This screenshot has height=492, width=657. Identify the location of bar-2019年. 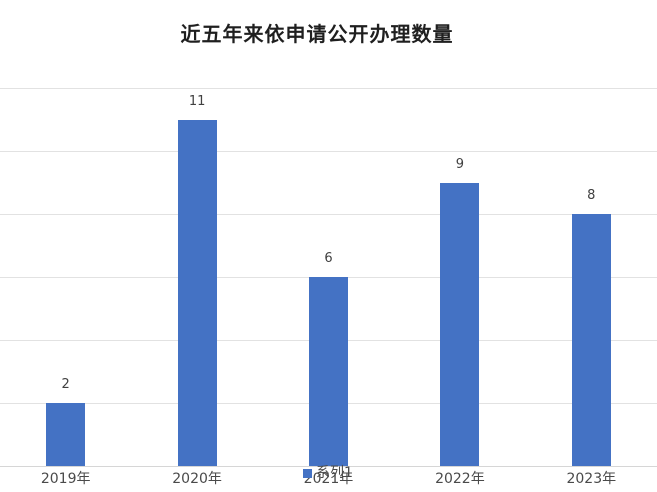
(66, 434).